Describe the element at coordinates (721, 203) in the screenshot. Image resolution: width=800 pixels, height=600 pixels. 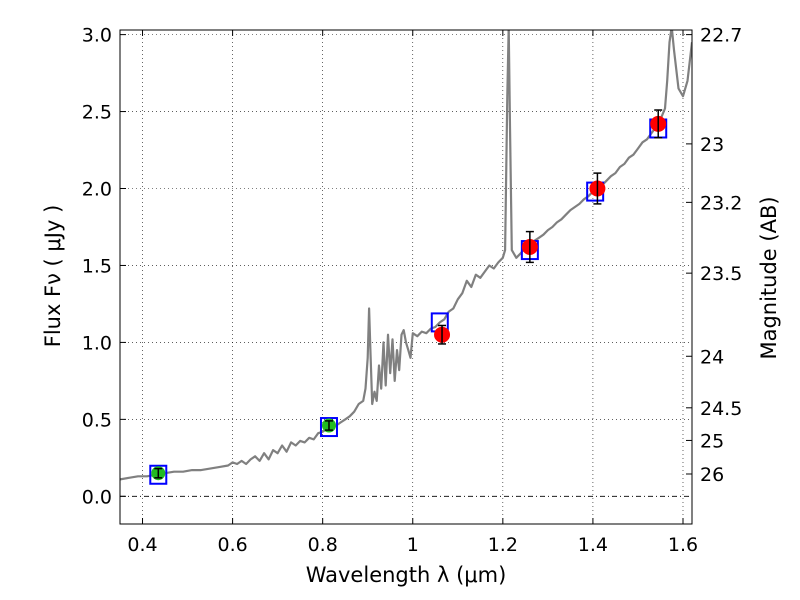
I see `right-tick-label: 23.2` at that location.